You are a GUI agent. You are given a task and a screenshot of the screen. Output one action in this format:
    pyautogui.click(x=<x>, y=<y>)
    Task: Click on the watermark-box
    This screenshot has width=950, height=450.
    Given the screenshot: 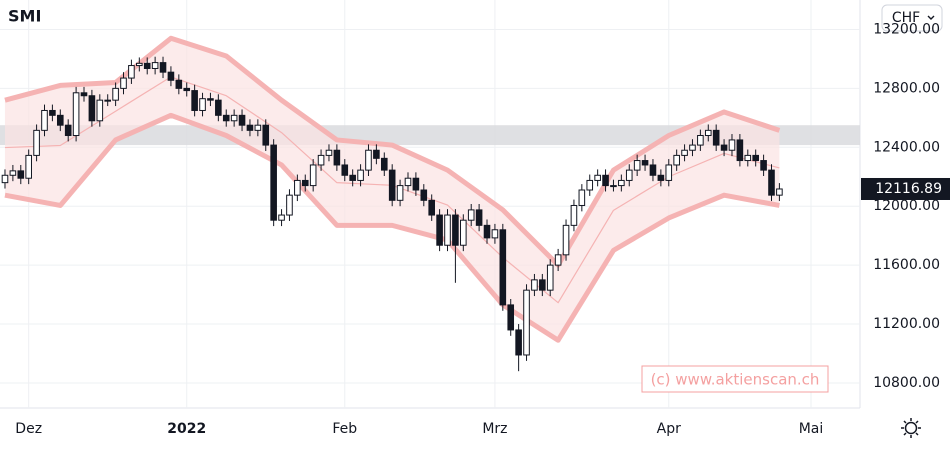 What is the action you would take?
    pyautogui.click(x=735, y=379)
    